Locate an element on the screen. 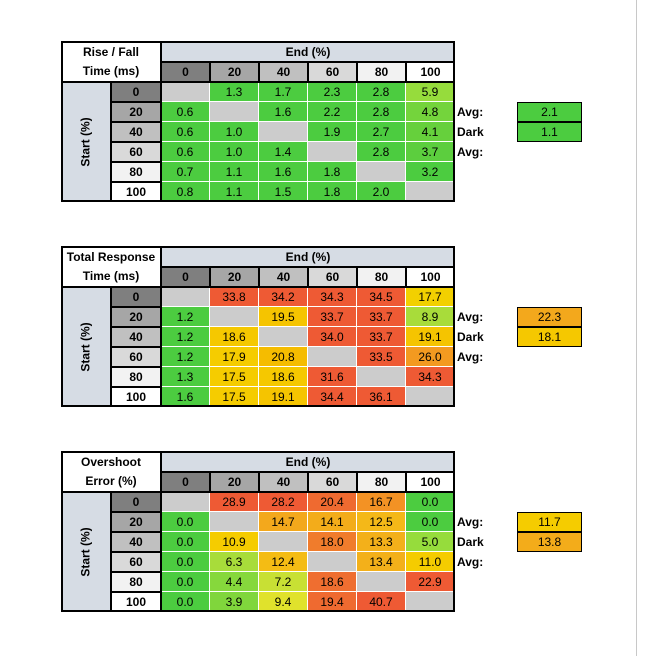 Image resolution: width=646 pixels, height=656 pixels. data-cell: 22.9 is located at coordinates (430, 582).